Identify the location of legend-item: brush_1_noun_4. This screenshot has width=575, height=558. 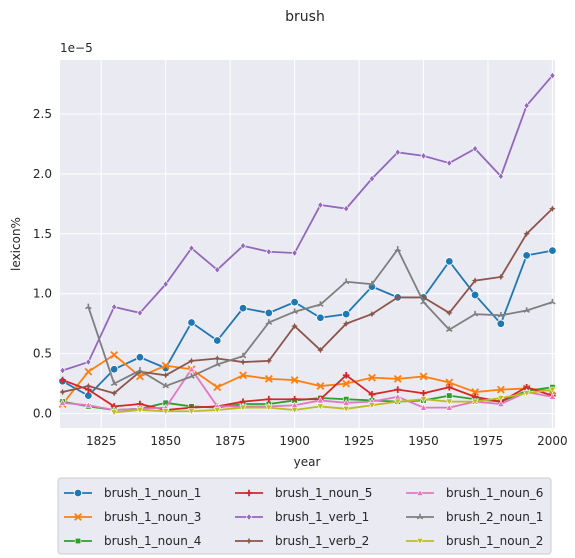
(132, 541).